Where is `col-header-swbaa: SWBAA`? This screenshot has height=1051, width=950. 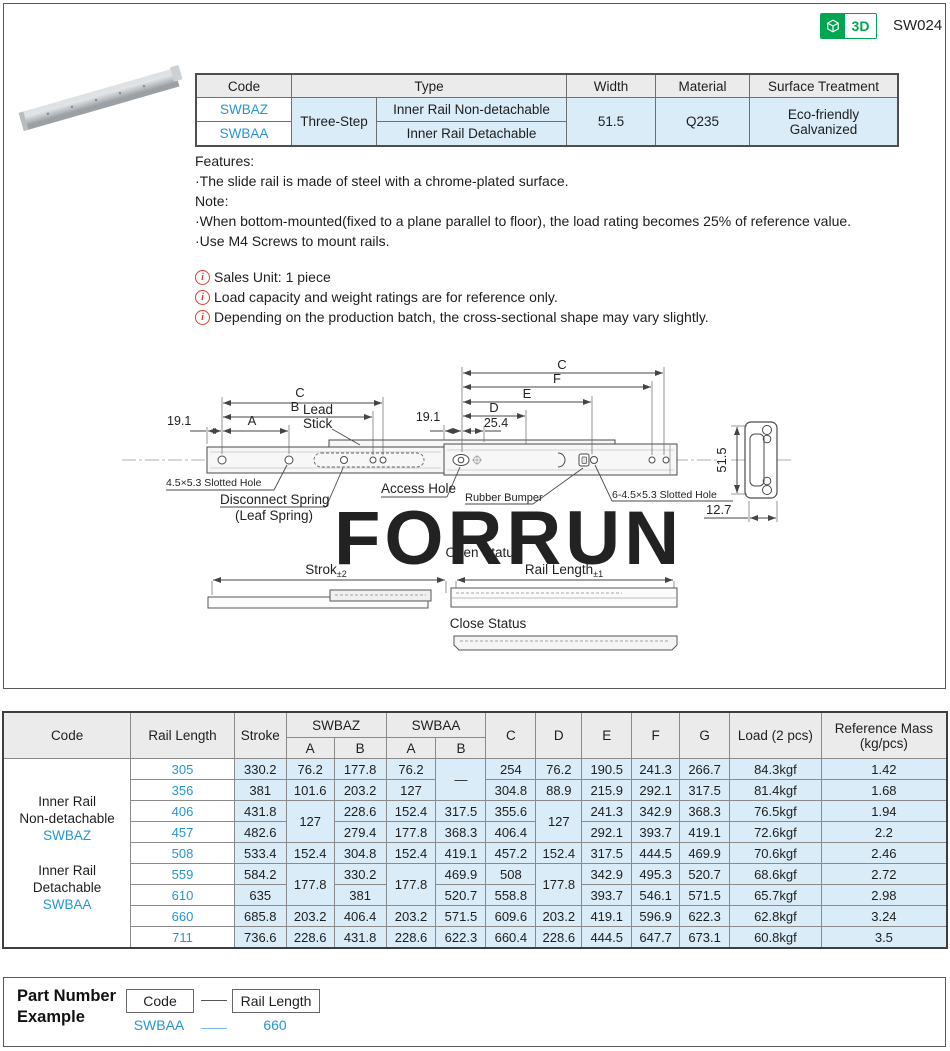
col-header-swbaa: SWBAA is located at coordinates (436, 724).